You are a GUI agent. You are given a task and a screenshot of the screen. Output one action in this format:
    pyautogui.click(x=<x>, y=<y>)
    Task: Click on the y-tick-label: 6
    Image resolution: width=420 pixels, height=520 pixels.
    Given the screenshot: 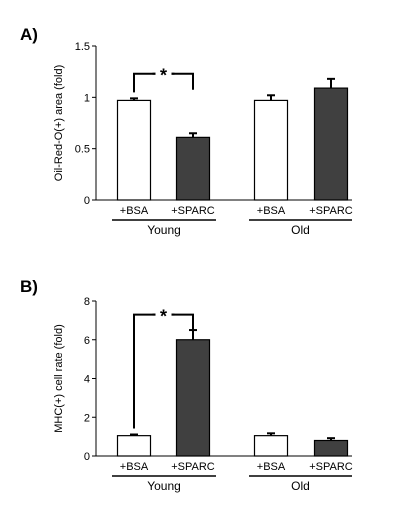 What is the action you would take?
    pyautogui.click(x=87, y=341)
    